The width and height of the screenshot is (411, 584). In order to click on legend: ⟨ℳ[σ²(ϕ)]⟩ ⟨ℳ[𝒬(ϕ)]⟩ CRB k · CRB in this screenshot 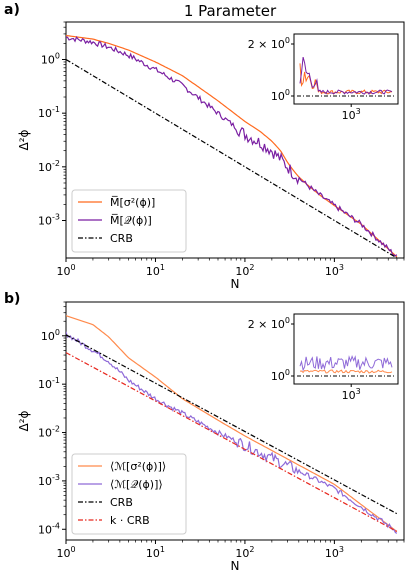, I will do `click(129, 494)`.